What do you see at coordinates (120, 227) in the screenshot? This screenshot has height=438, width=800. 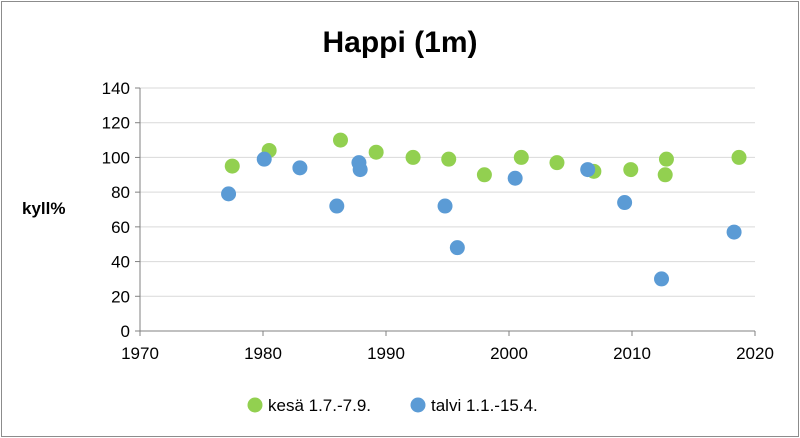 I see `y-tick-label-60: 60` at bounding box center [120, 227].